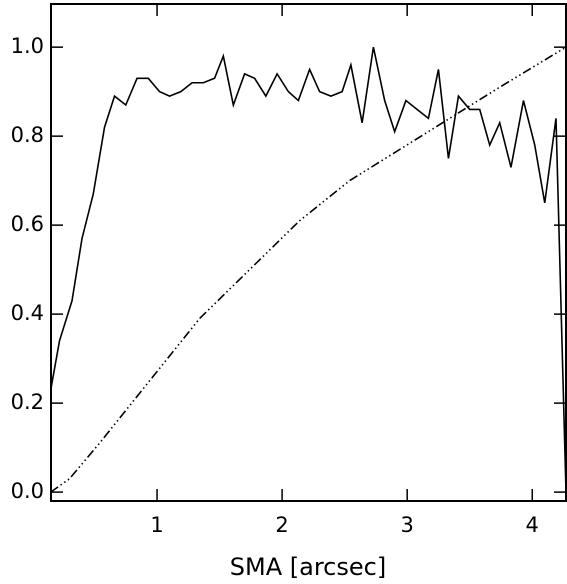 This screenshot has height=584, width=567. I want to click on x-tick-label: 2, so click(281, 525).